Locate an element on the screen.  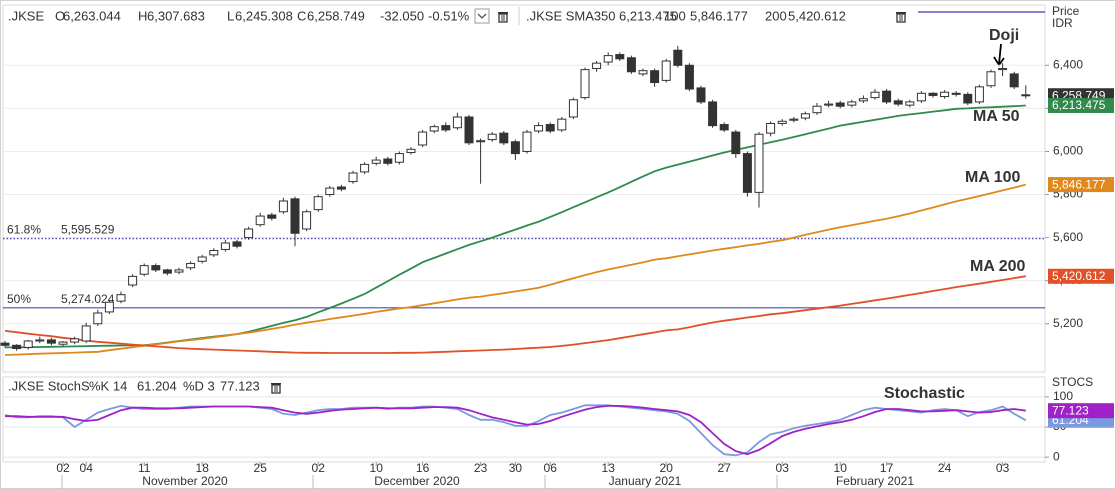
y-tick-label: 6,000 is located at coordinates (1068, 151).